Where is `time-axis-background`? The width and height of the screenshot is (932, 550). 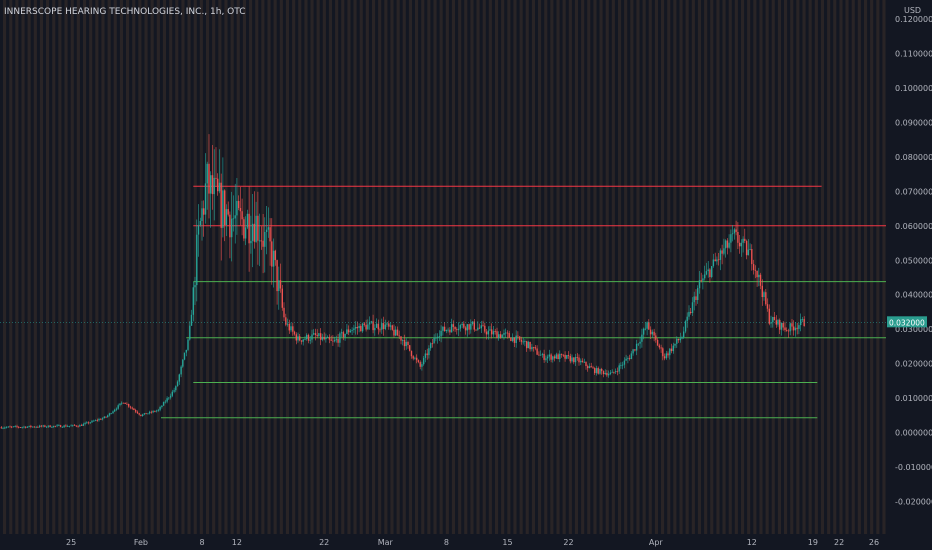
time-axis-background is located at coordinates (443, 542).